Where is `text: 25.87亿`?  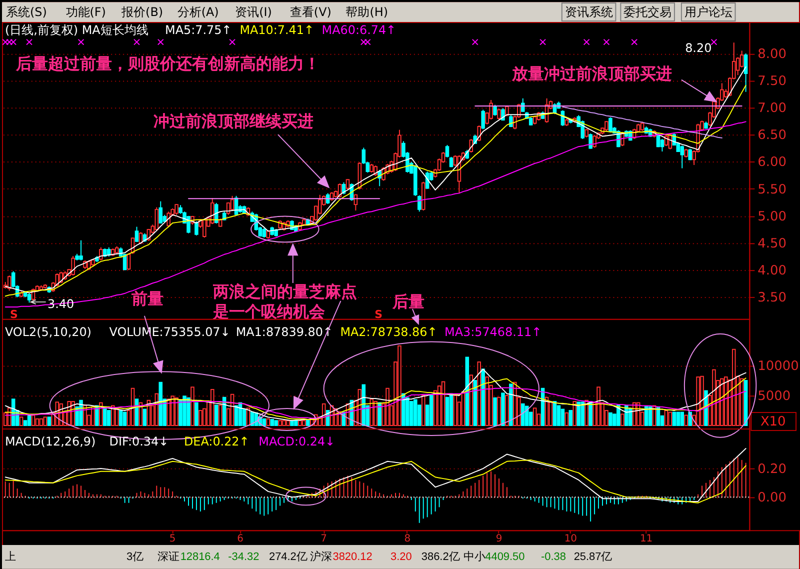 text: 25.87亿 is located at coordinates (593, 556).